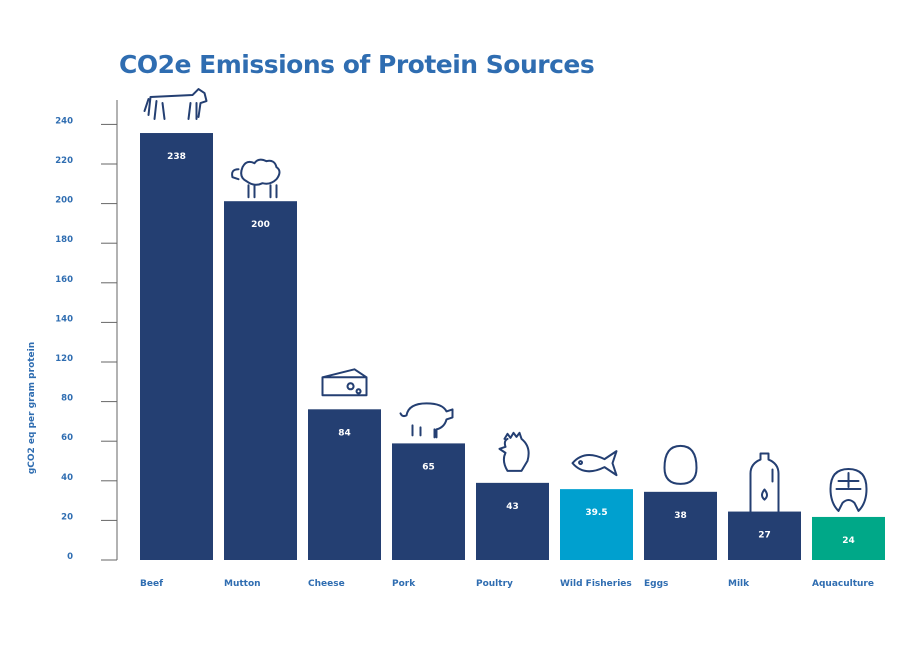 The height and width of the screenshot is (645, 912). I want to click on y-tick-label: 240, so click(64, 121).